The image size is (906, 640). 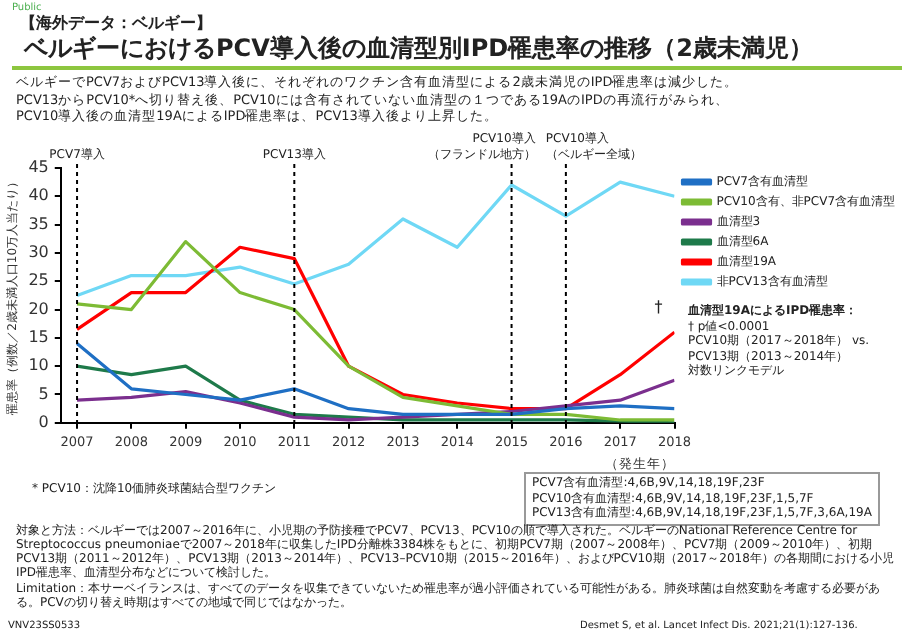 I want to click on y-tick-label: 10, so click(x=38, y=365).